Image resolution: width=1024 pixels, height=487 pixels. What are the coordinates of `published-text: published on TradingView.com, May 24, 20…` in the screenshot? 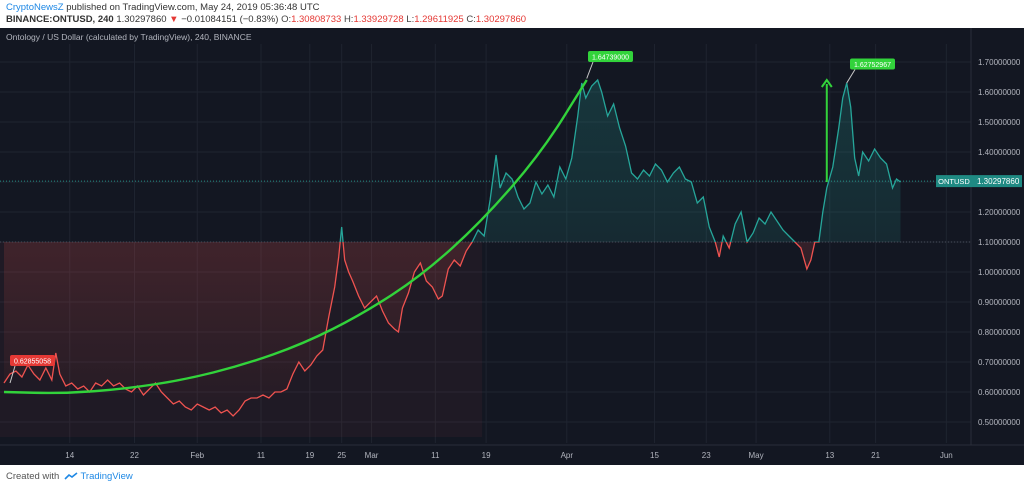 It's located at (193, 7).